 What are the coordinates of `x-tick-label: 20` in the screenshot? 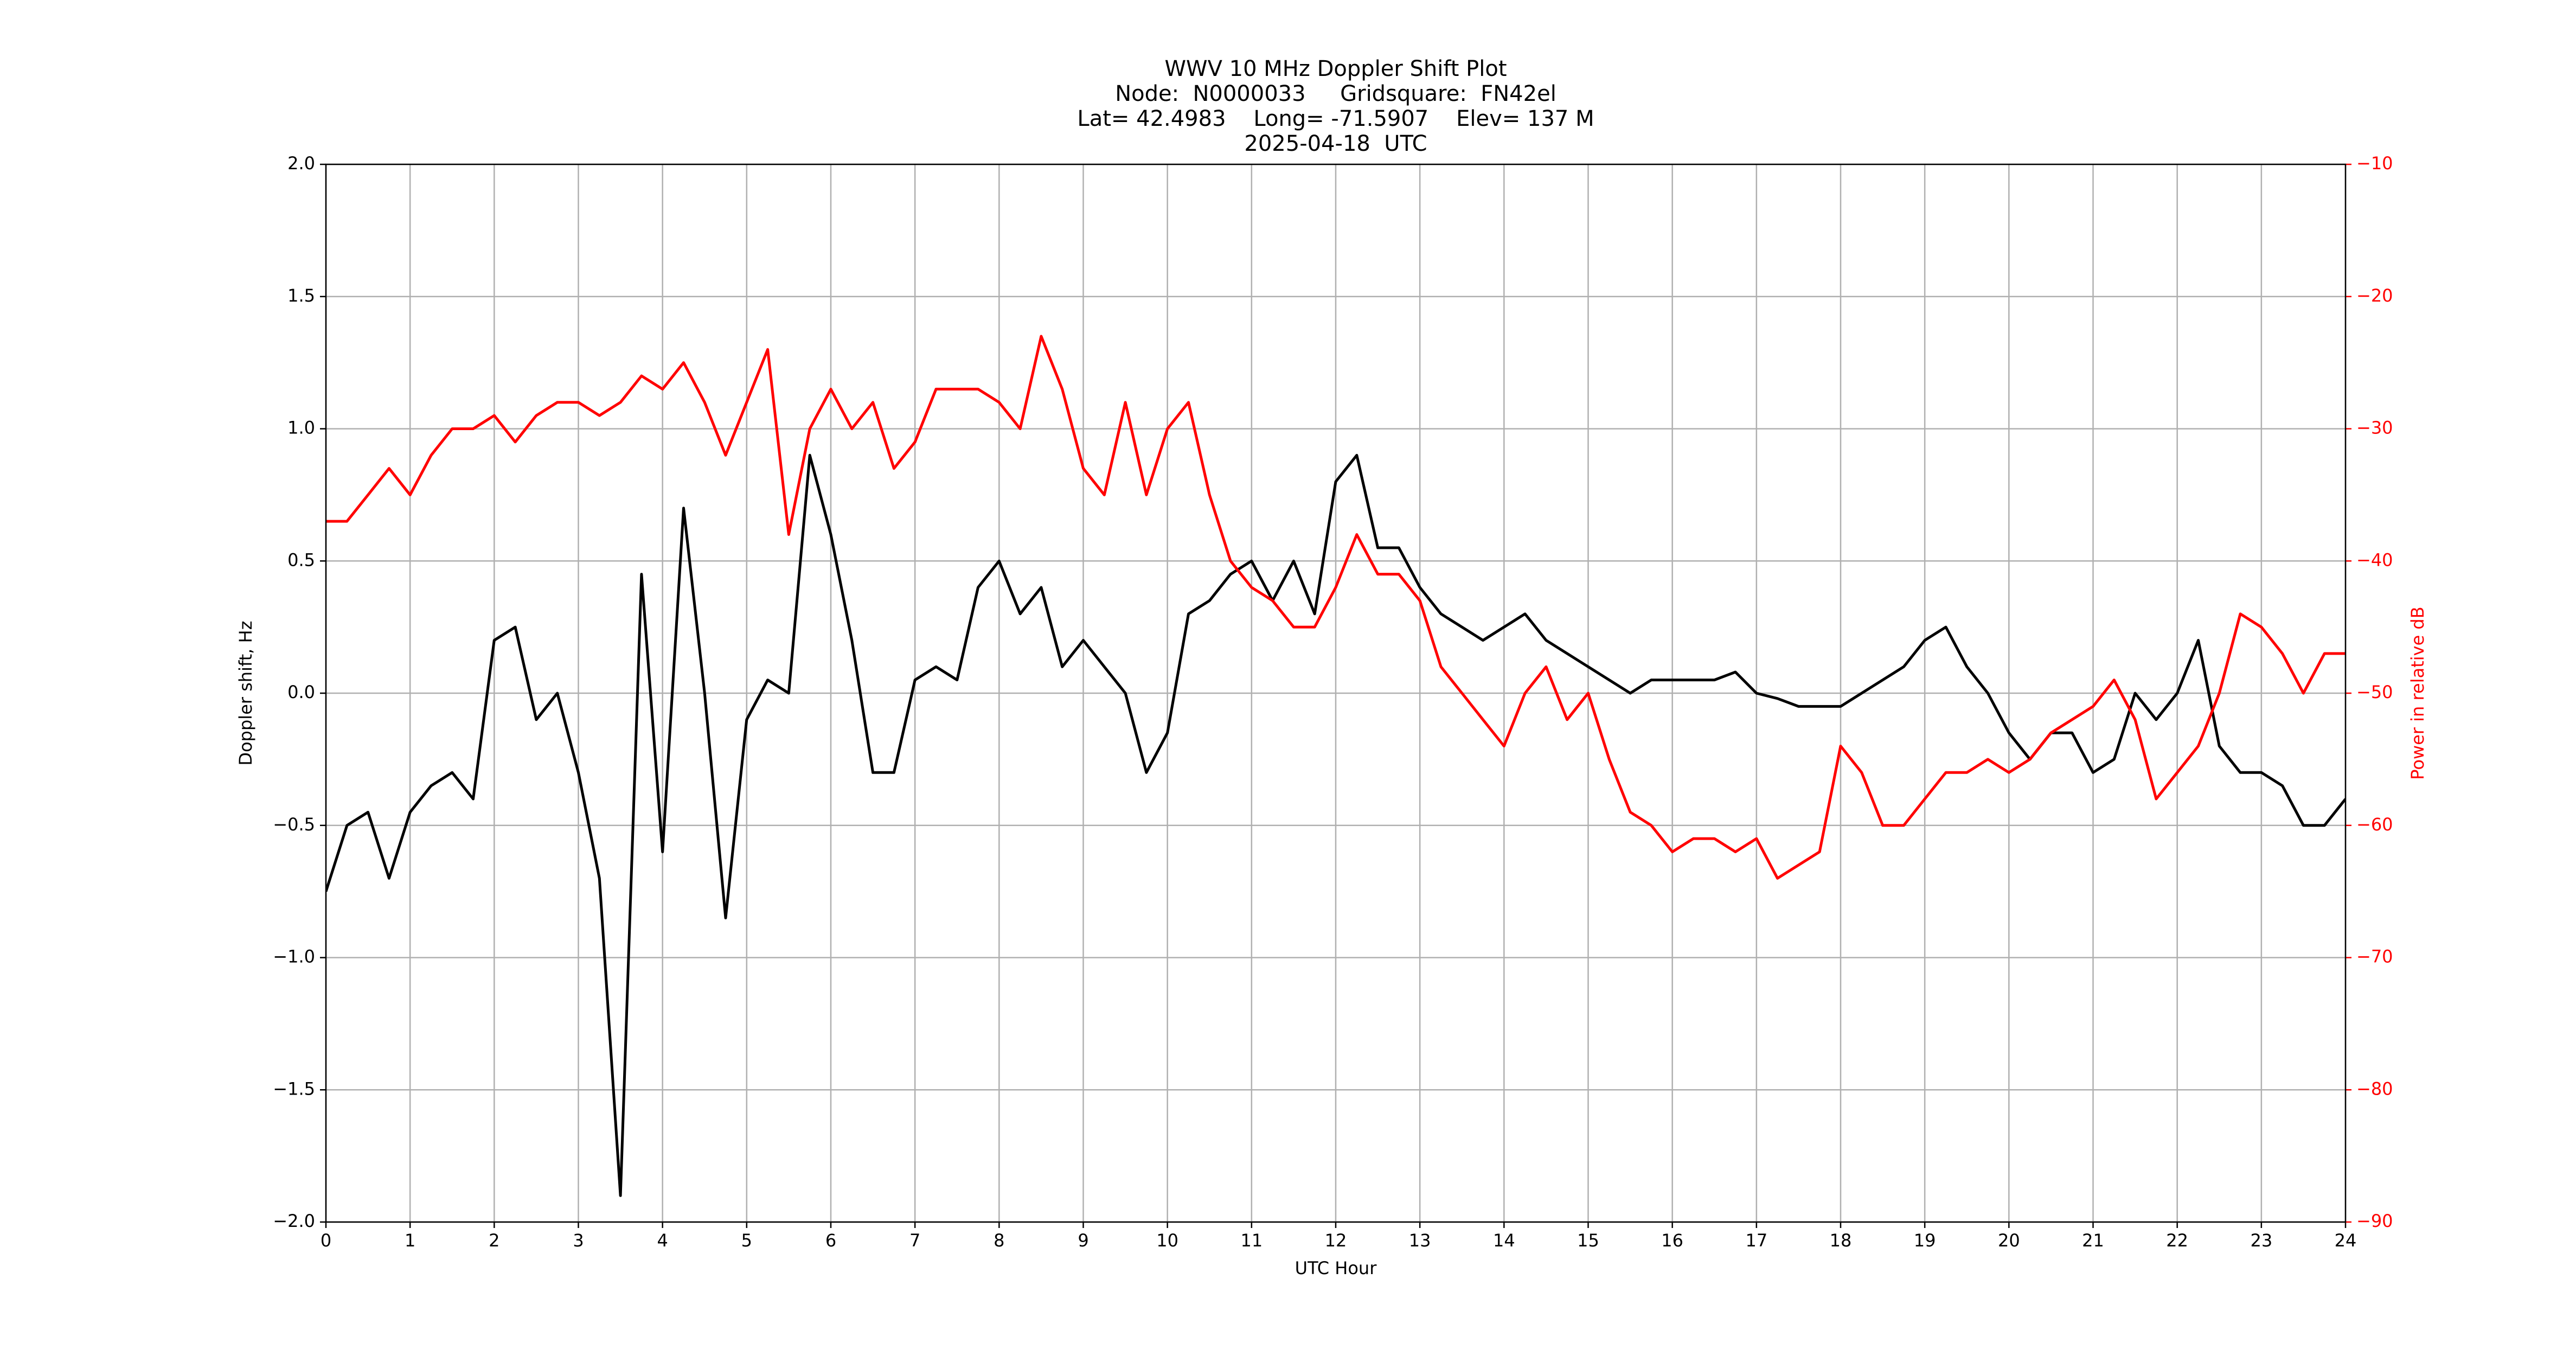 It's located at (2009, 1240).